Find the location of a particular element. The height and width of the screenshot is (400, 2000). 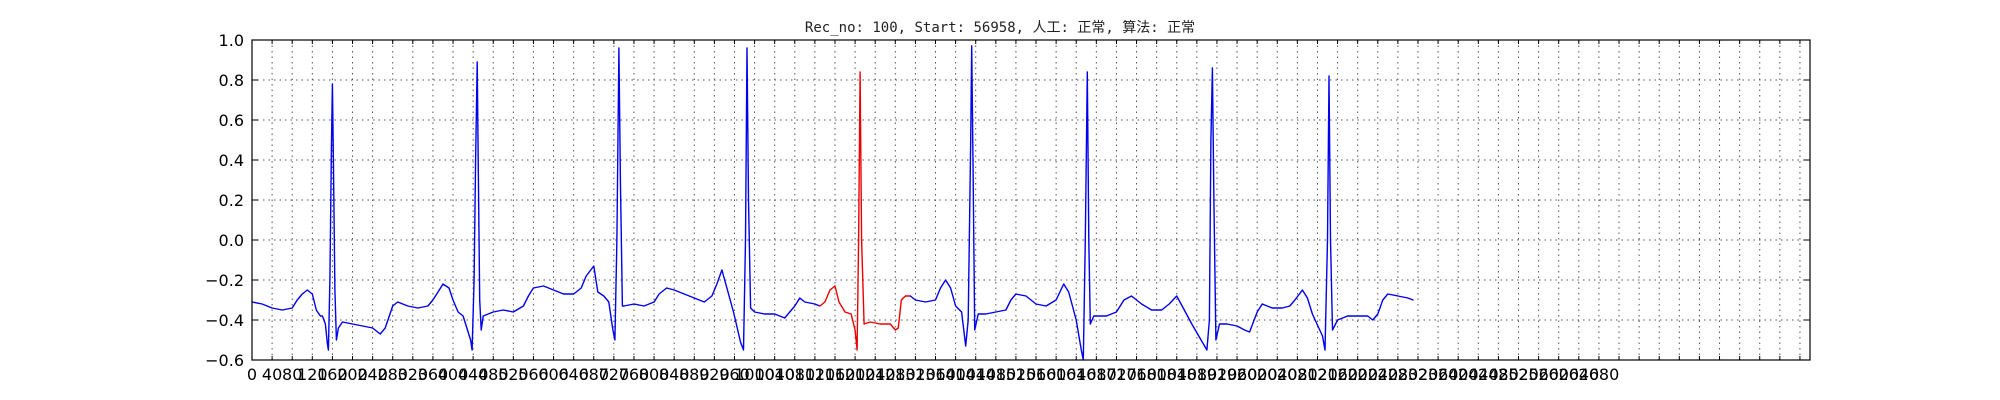

x-tick-label: 320 is located at coordinates (413, 374).